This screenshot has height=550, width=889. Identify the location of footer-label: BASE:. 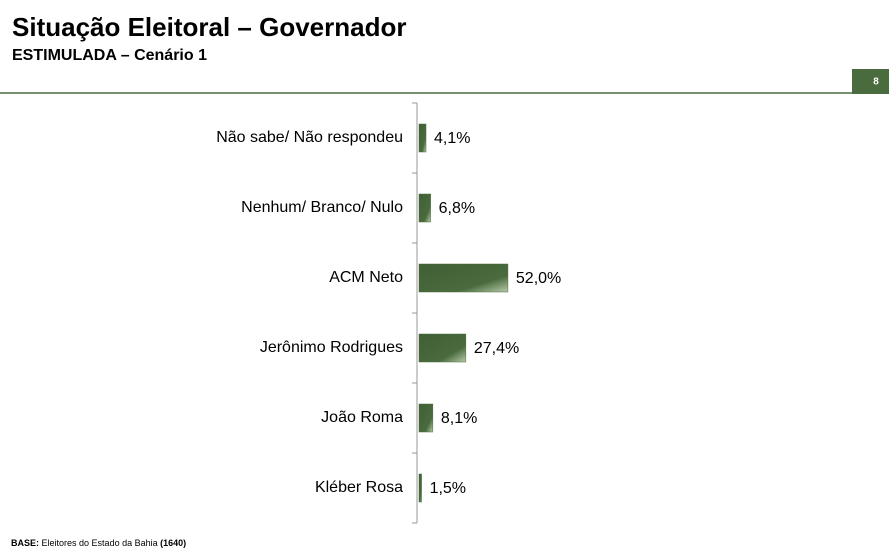
(25, 543).